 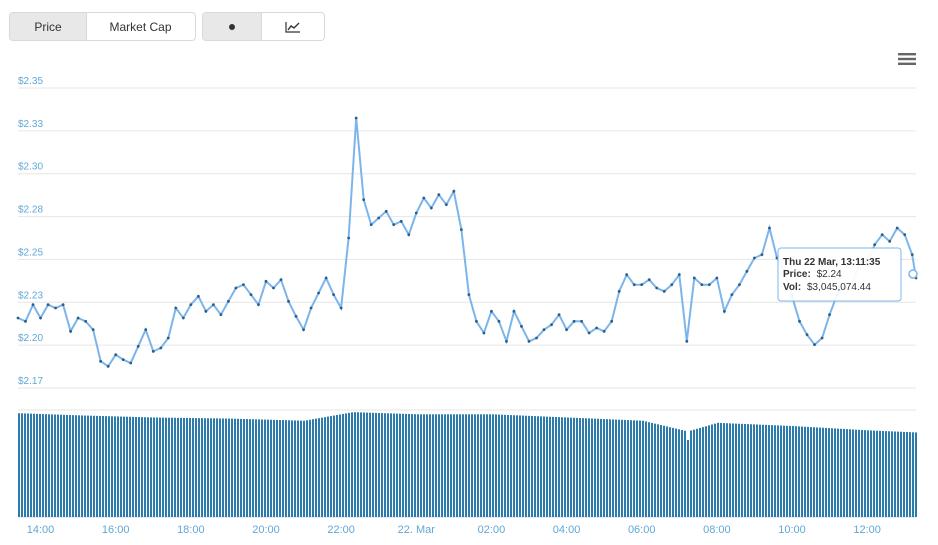 What do you see at coordinates (867, 530) in the screenshot?
I see `x-tick-label: 12:00` at bounding box center [867, 530].